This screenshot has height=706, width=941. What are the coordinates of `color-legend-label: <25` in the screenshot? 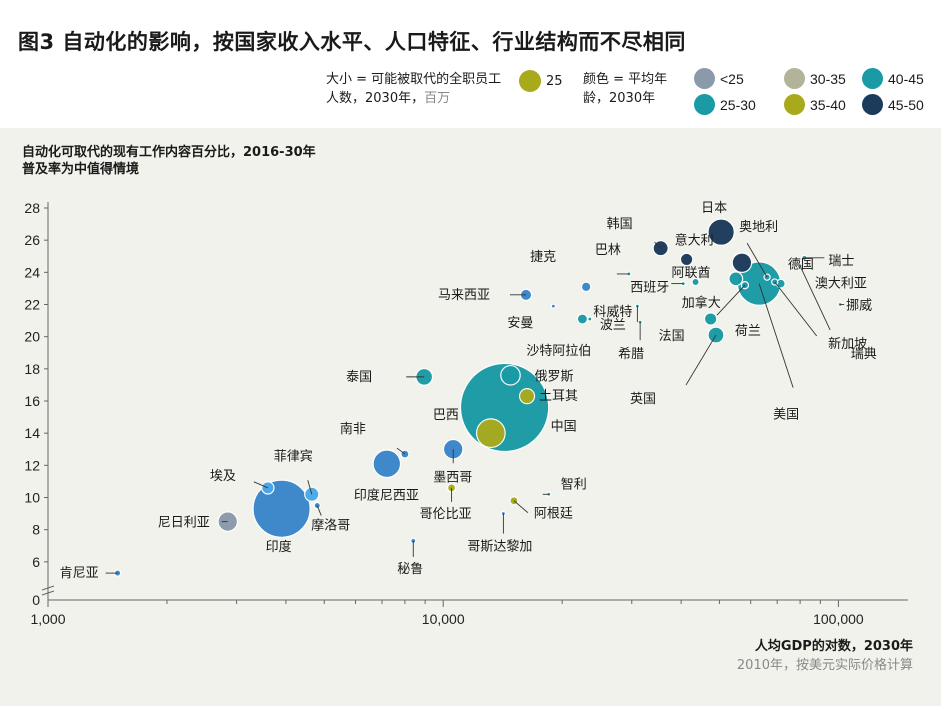 It's located at (732, 78).